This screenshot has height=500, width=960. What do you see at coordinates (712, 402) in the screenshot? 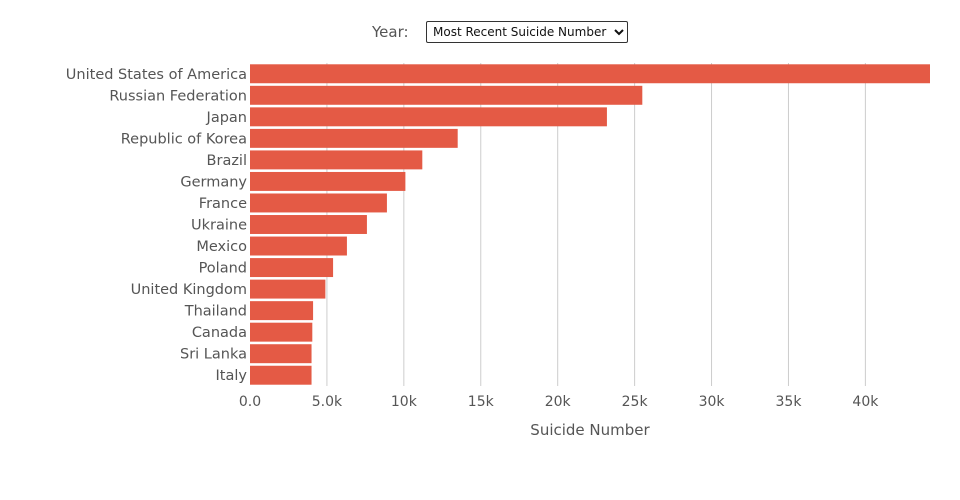
I see `x-tick-label: 30k` at bounding box center [712, 402].